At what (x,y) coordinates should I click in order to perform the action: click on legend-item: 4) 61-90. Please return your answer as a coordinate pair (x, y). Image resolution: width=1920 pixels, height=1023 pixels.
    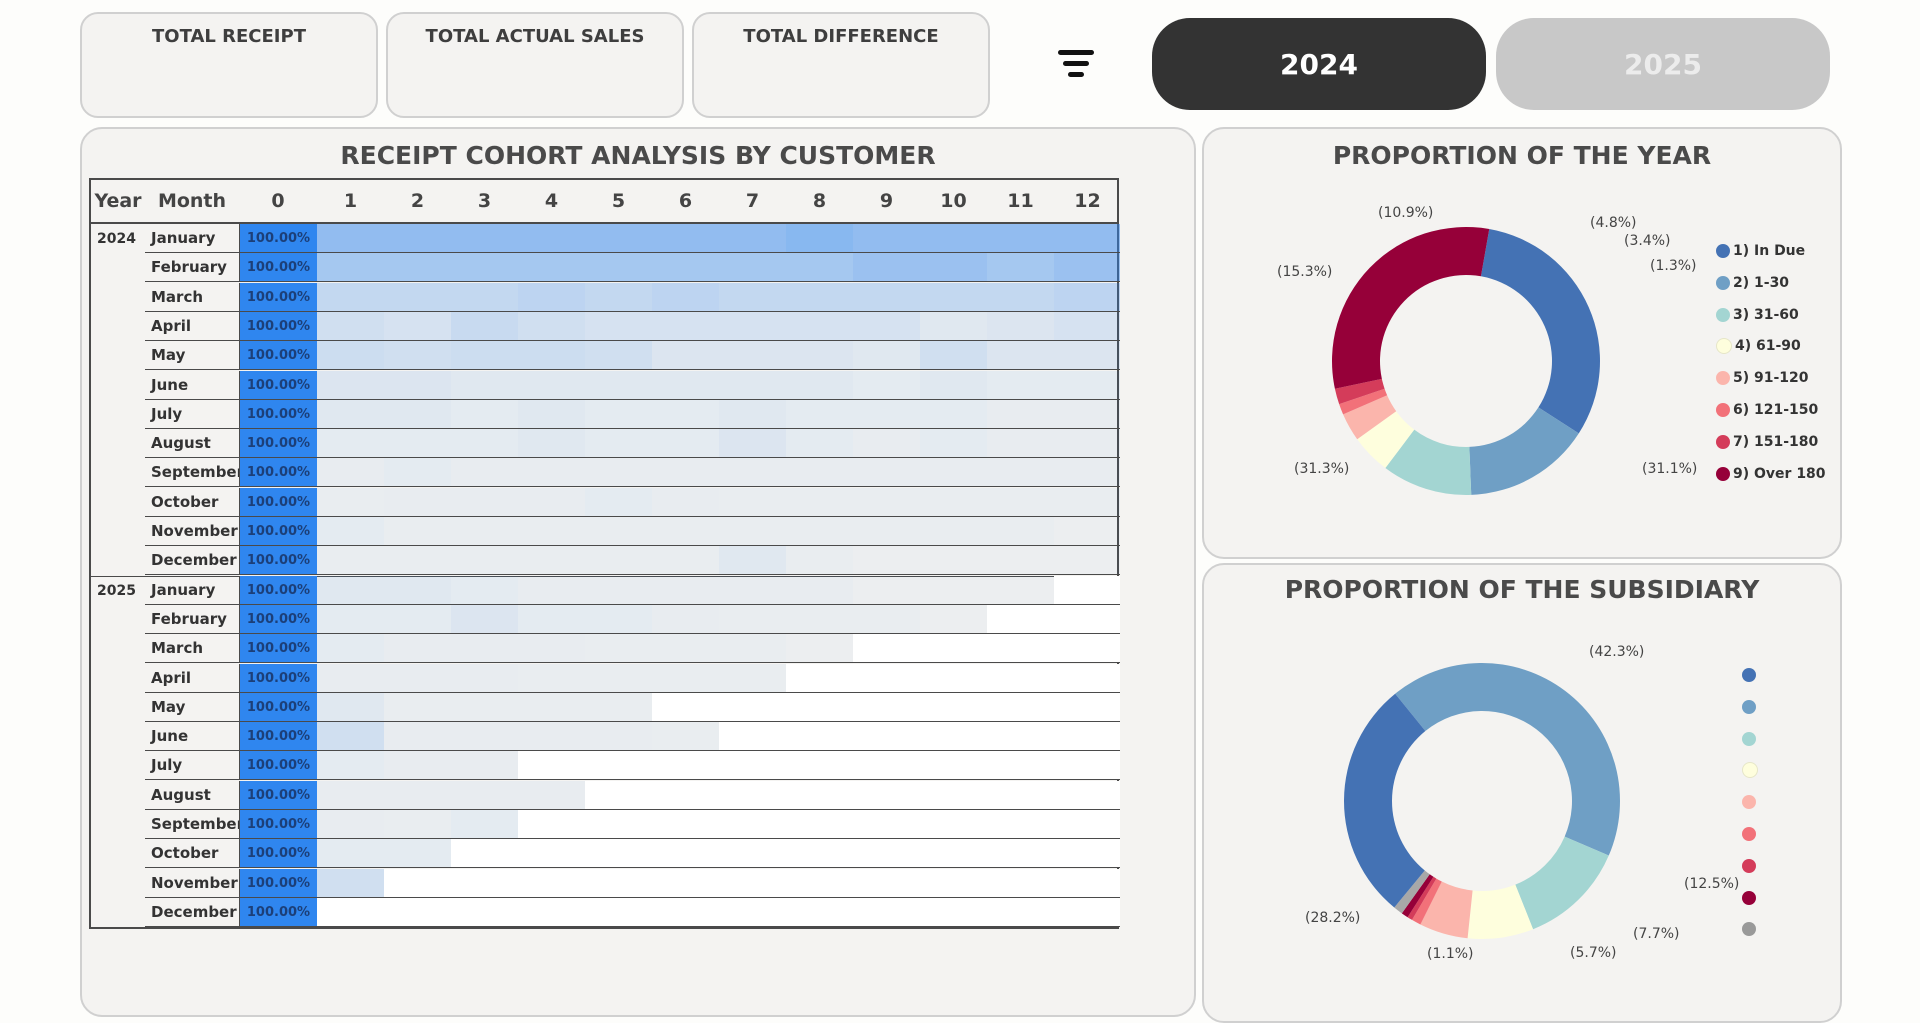
    Looking at the image, I should click on (1758, 346).